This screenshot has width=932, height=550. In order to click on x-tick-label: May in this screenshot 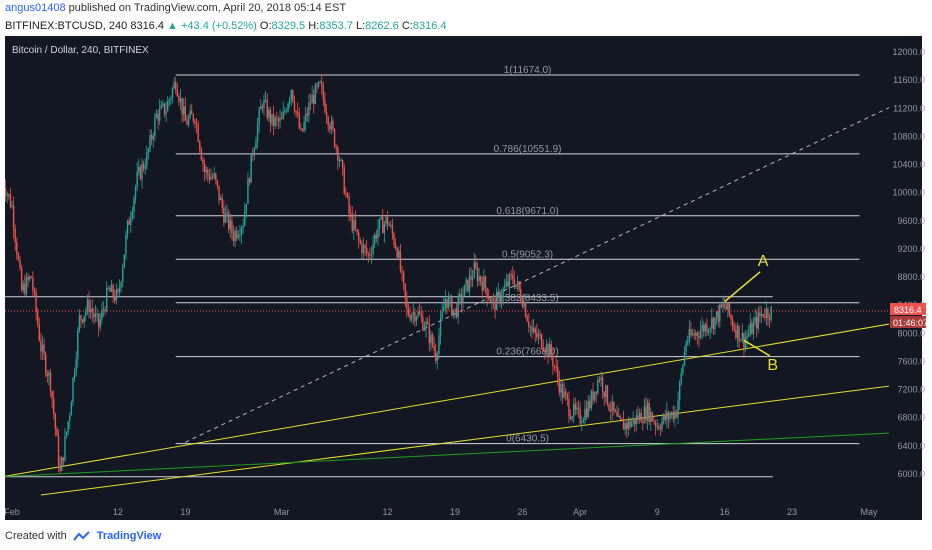, I will do `click(870, 512)`.